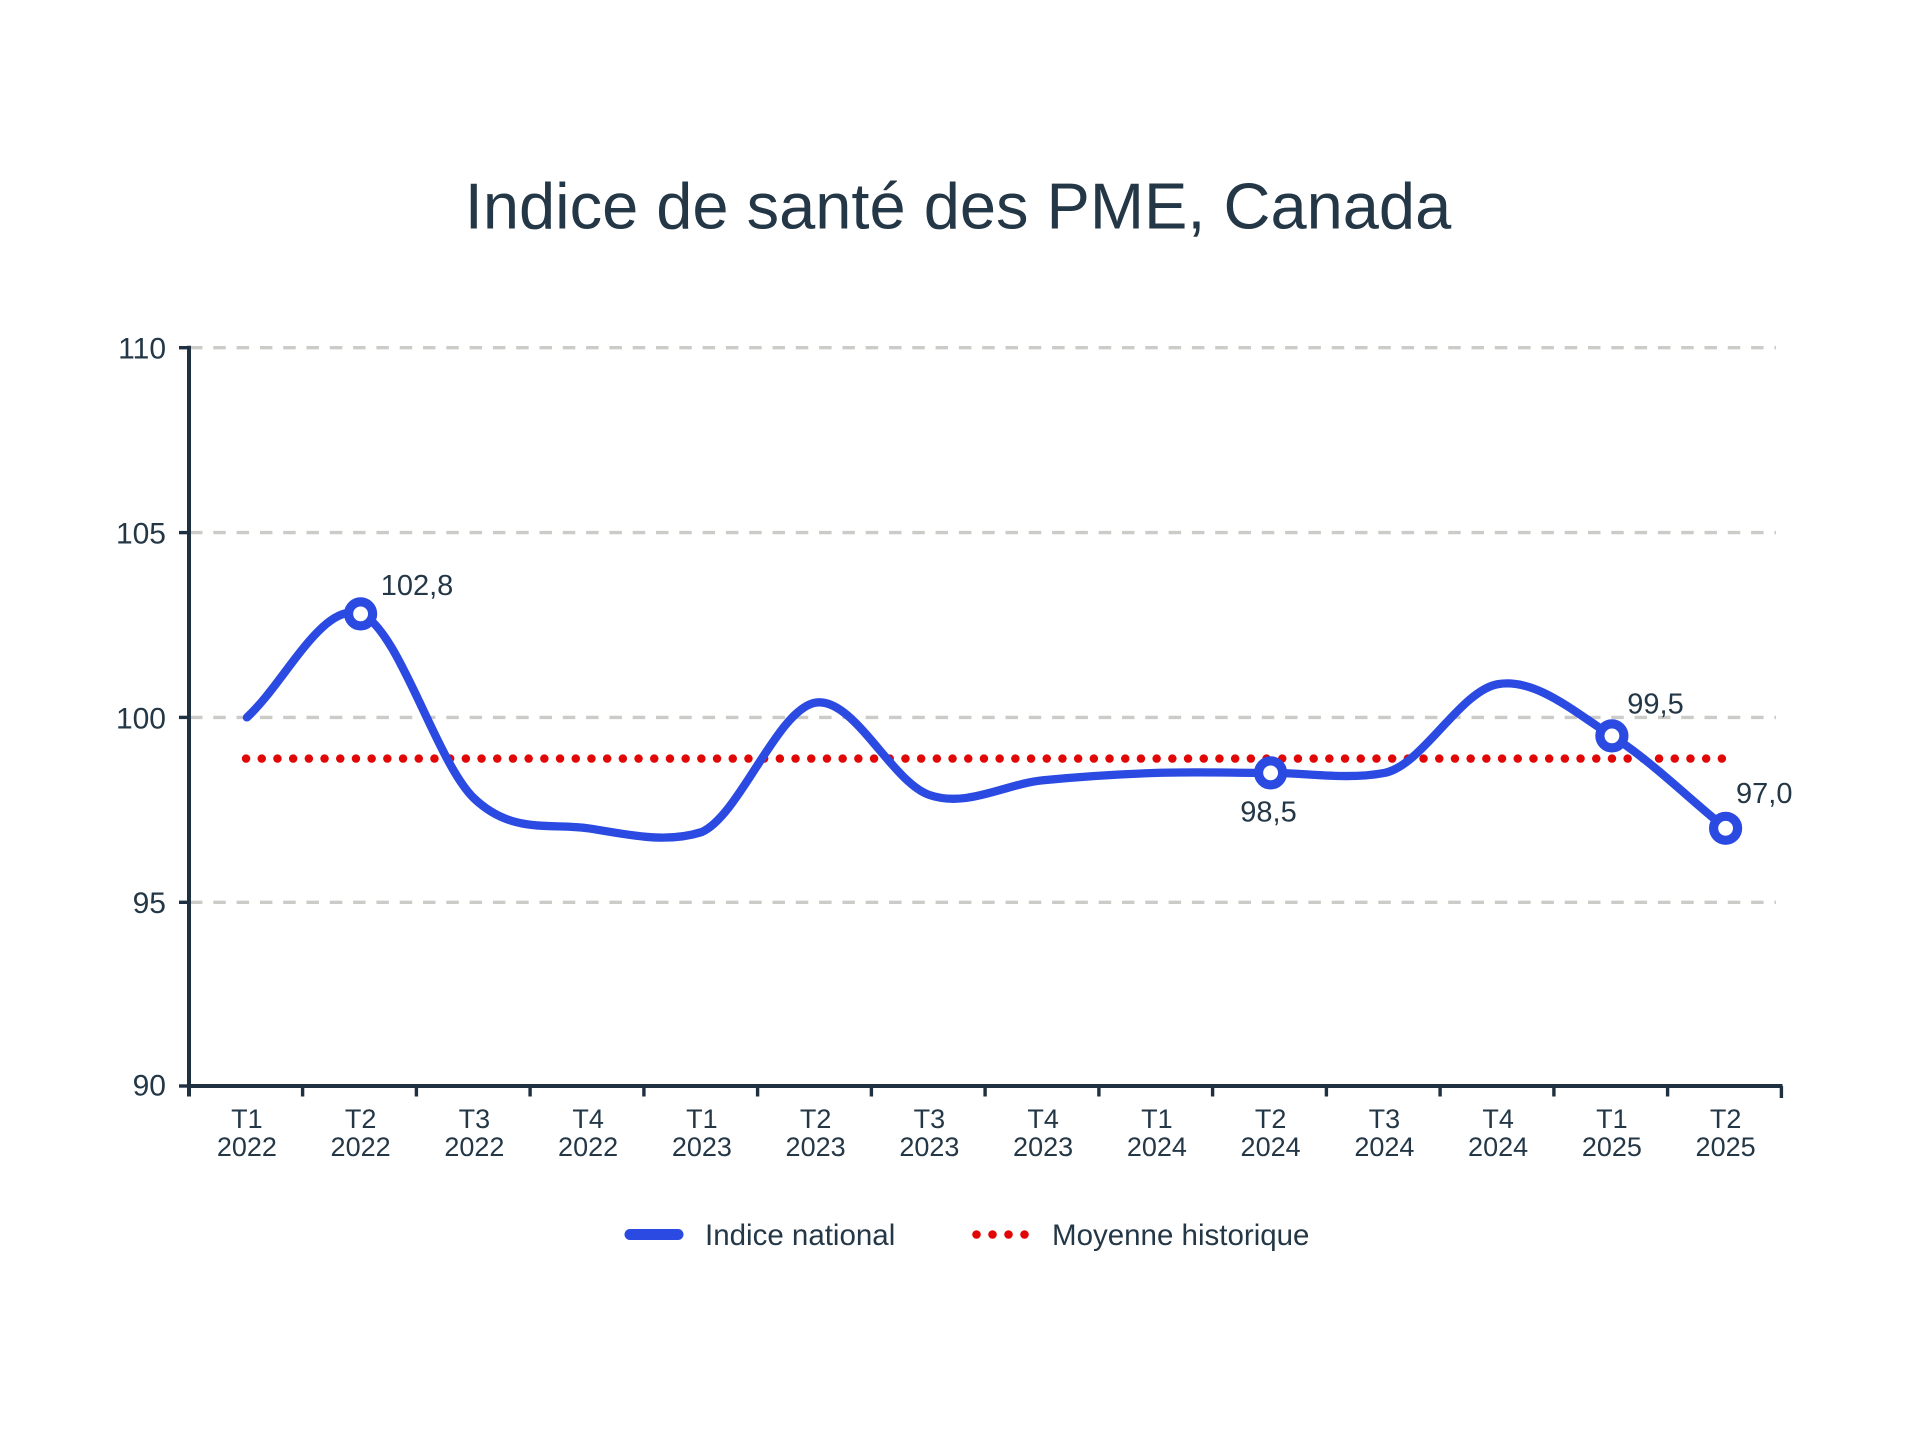  Describe the element at coordinates (1180, 1235) in the screenshot. I see `svg-text: Moyenne historique` at that location.